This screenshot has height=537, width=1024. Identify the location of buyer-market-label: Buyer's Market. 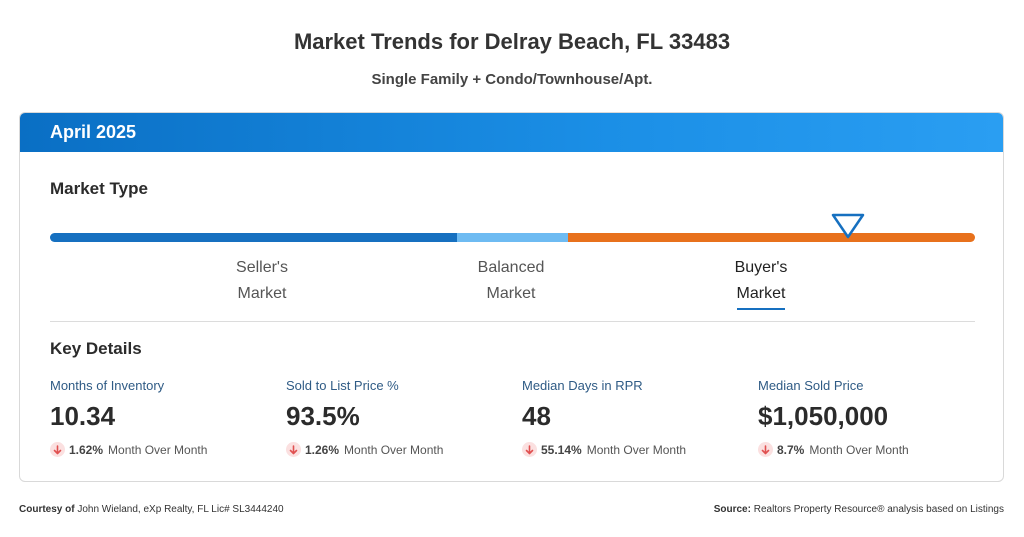
(761, 282).